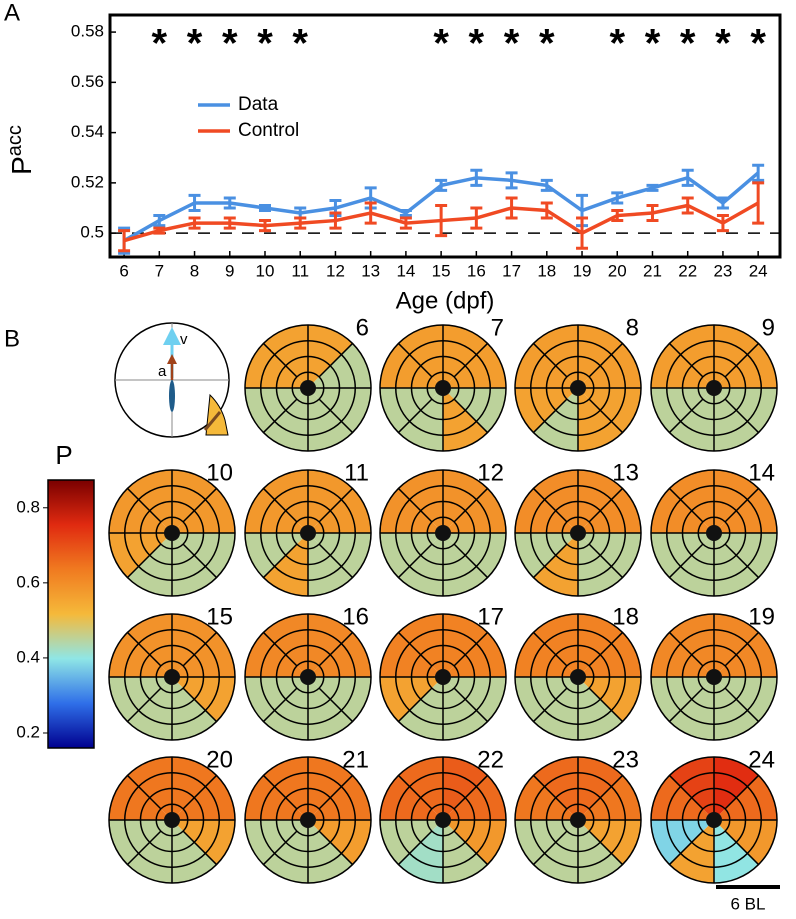 The height and width of the screenshot is (919, 796). Describe the element at coordinates (511, 270) in the screenshot. I see `x-tick-label: 17` at that location.